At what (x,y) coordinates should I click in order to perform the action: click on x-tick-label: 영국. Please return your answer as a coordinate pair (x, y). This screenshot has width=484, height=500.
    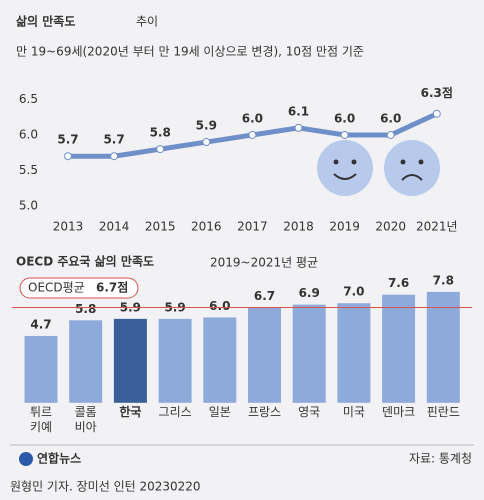
    Looking at the image, I should click on (309, 412).